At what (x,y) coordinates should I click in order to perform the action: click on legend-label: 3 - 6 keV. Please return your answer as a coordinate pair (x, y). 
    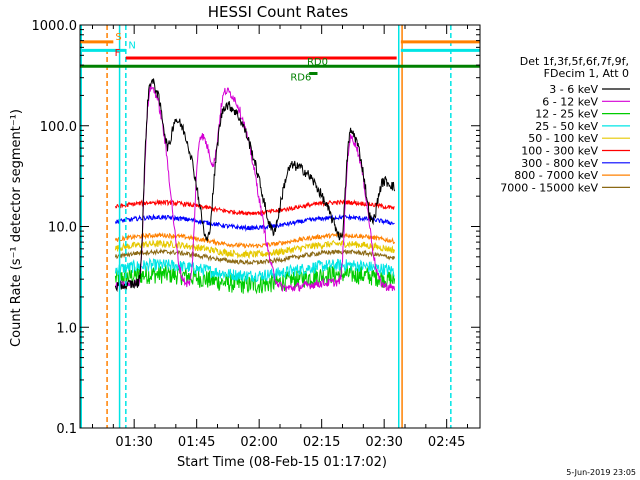
    Looking at the image, I should click on (573, 89).